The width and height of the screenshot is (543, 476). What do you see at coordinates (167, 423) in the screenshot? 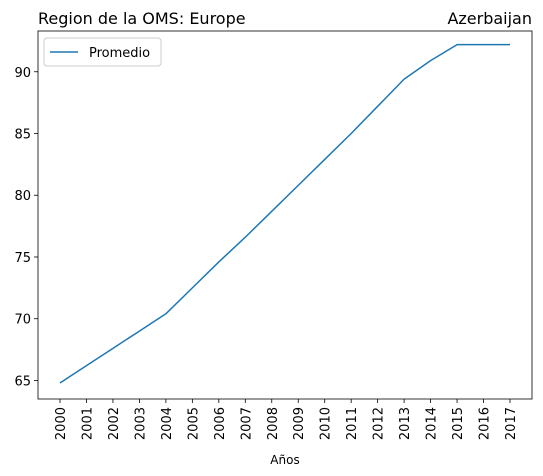
I see `x-tick-label: 2004` at bounding box center [167, 423].